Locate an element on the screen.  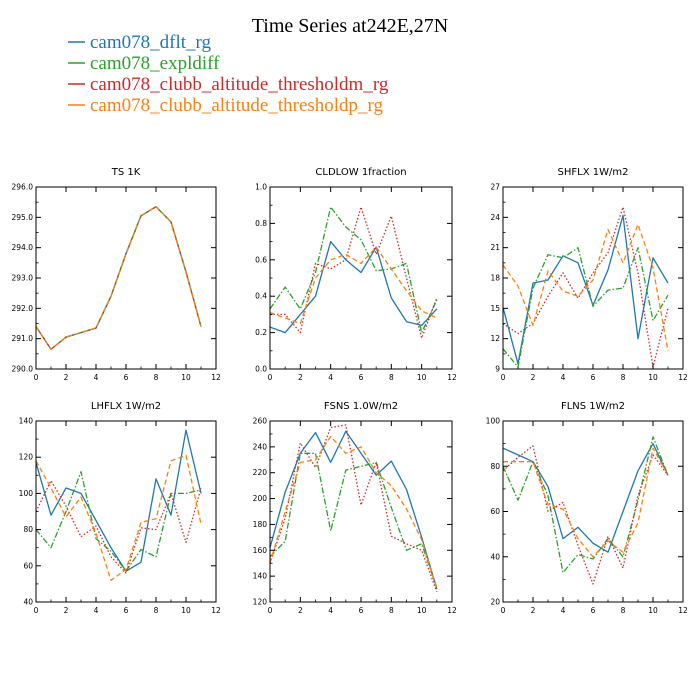
chart-panel: LHFLX 1W/m2 0 2 4 6 8 10 12 40 60 80 100 120 140 is located at coordinates (120, 508).